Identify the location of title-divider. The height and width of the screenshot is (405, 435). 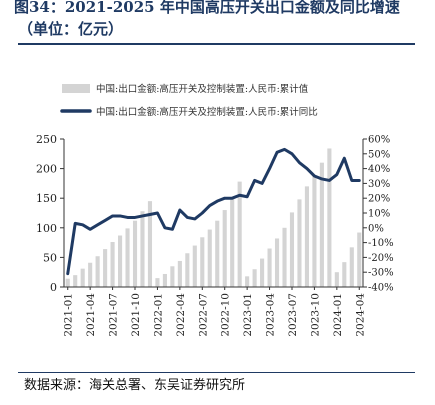
(216, 44).